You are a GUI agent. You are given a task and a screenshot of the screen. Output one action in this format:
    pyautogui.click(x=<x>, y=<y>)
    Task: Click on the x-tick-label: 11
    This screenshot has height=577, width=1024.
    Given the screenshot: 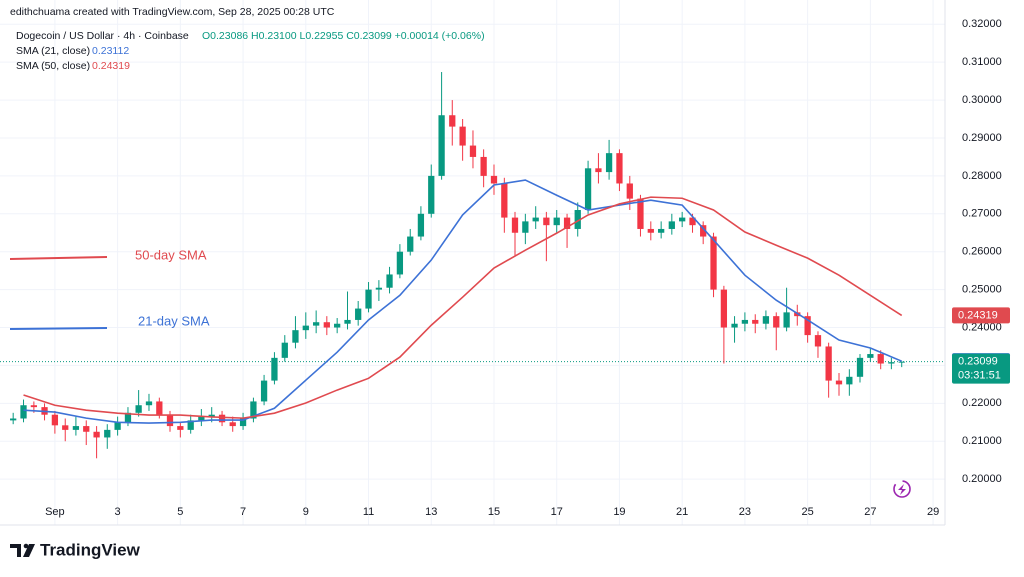 What is the action you would take?
    pyautogui.click(x=368, y=512)
    